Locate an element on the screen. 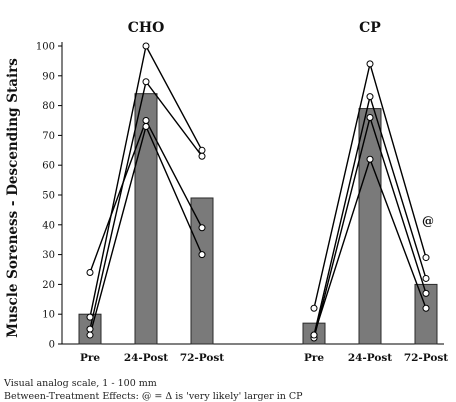 The height and width of the screenshot is (402, 456). panel-title-cp: CP is located at coordinates (370, 28).